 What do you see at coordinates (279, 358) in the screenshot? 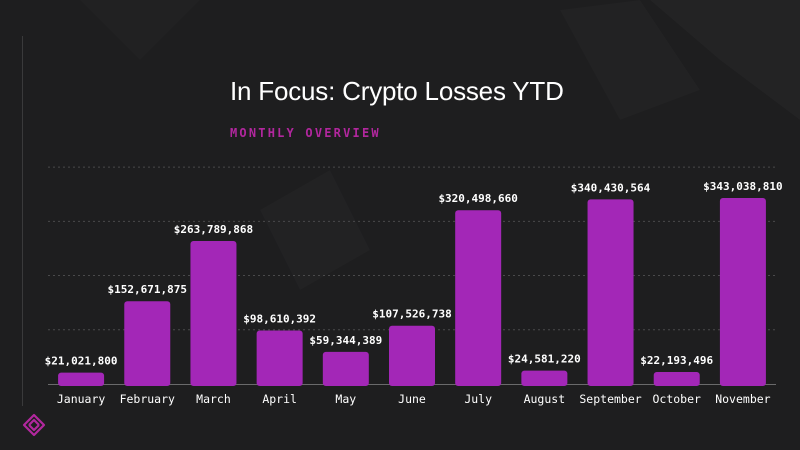
I see `bar-april` at bounding box center [279, 358].